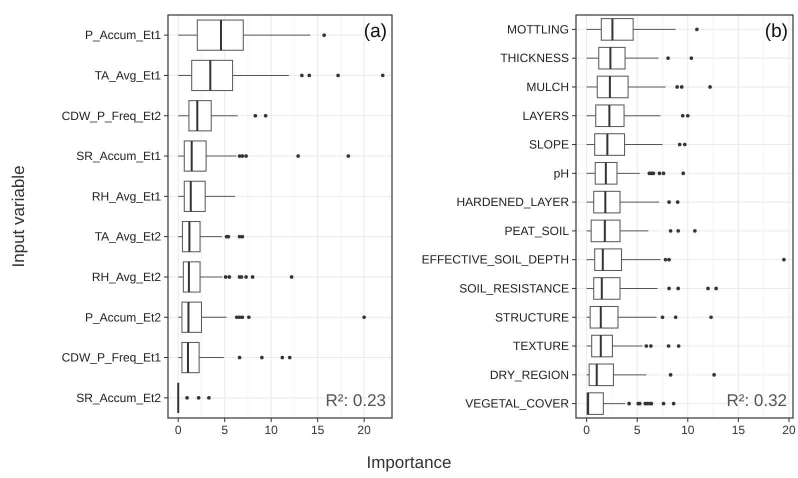 The width and height of the screenshot is (798, 478). What do you see at coordinates (756, 400) in the screenshot?
I see `annotation: R²: 0.32` at bounding box center [756, 400].